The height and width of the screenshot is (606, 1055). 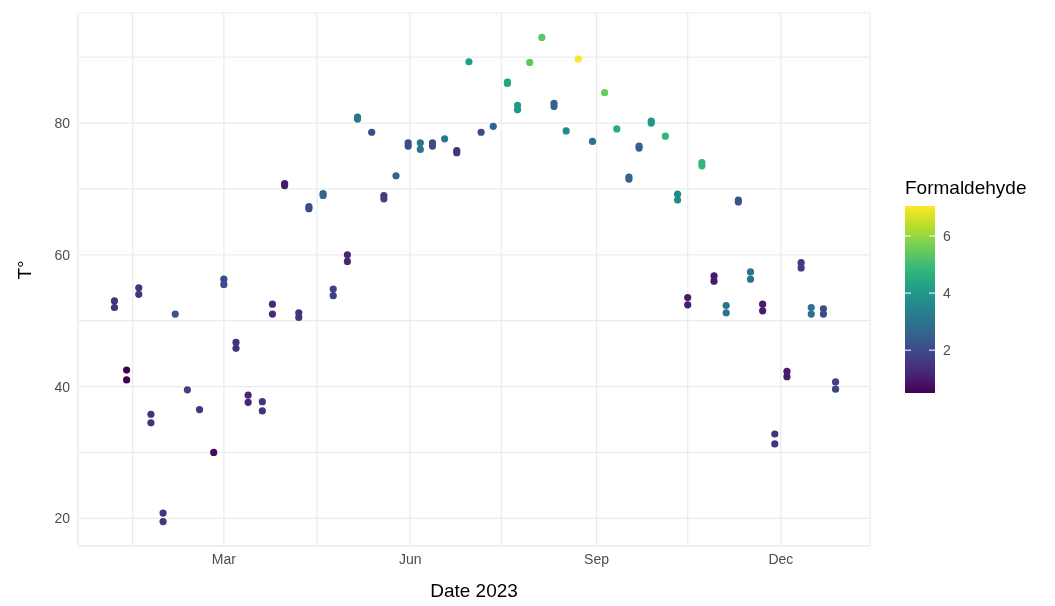 I want to click on color-bar-label: 2, so click(x=947, y=350).